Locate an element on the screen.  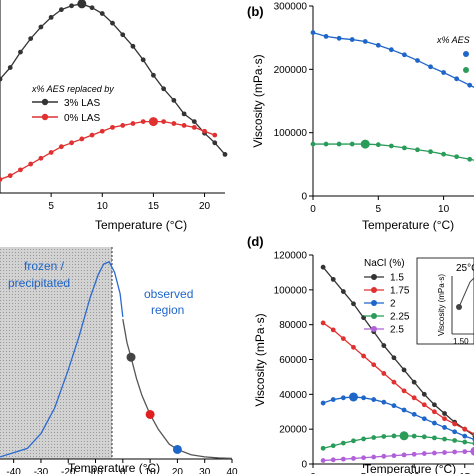
inset-x-tick-label: 1.50 is located at coordinates (461, 341).